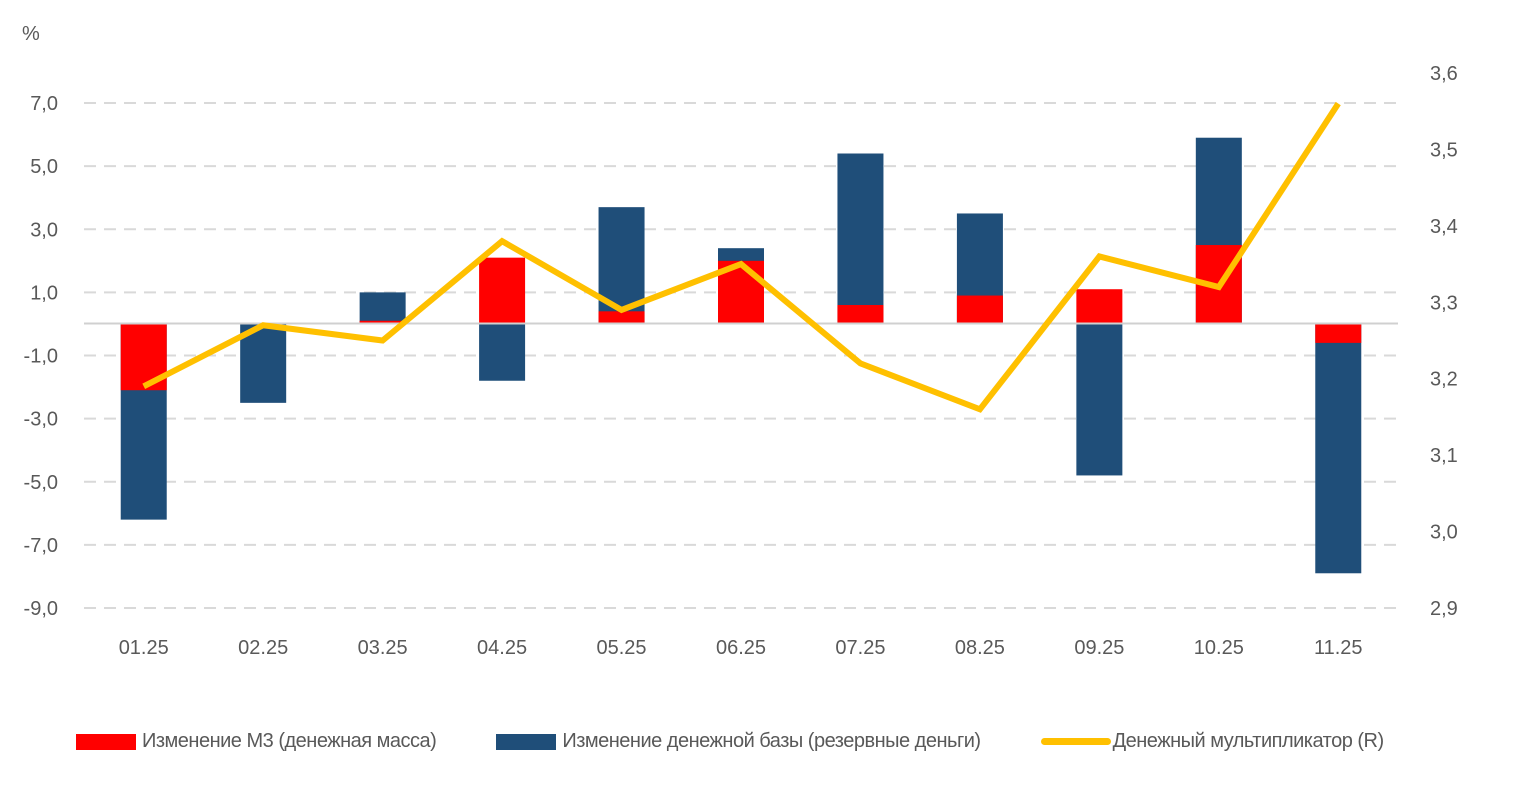 The image size is (1515, 795). I want to click on left-axis-ticks: 7,0 5,0 3,0 1,0 -1,0 -3,0 -5,0 -7,0 -9,0, so click(41, 356).